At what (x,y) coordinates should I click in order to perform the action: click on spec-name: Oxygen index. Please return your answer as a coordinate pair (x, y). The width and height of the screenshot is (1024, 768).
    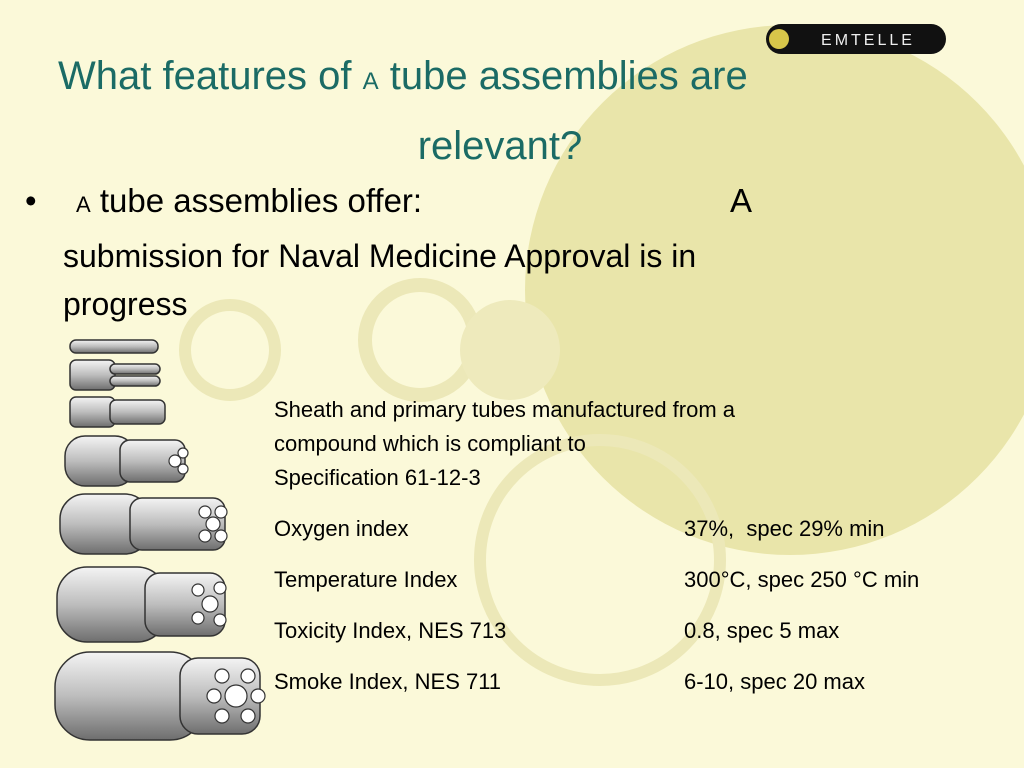
    Looking at the image, I should click on (341, 528).